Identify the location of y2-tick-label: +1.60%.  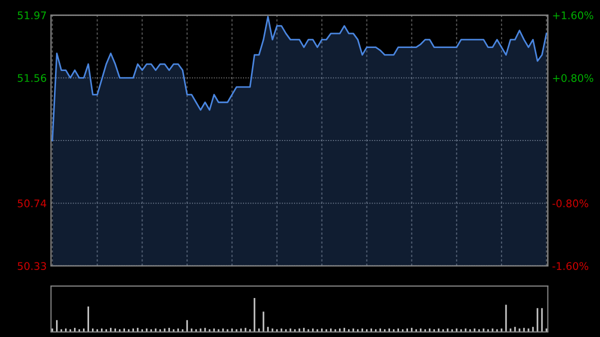
(573, 15).